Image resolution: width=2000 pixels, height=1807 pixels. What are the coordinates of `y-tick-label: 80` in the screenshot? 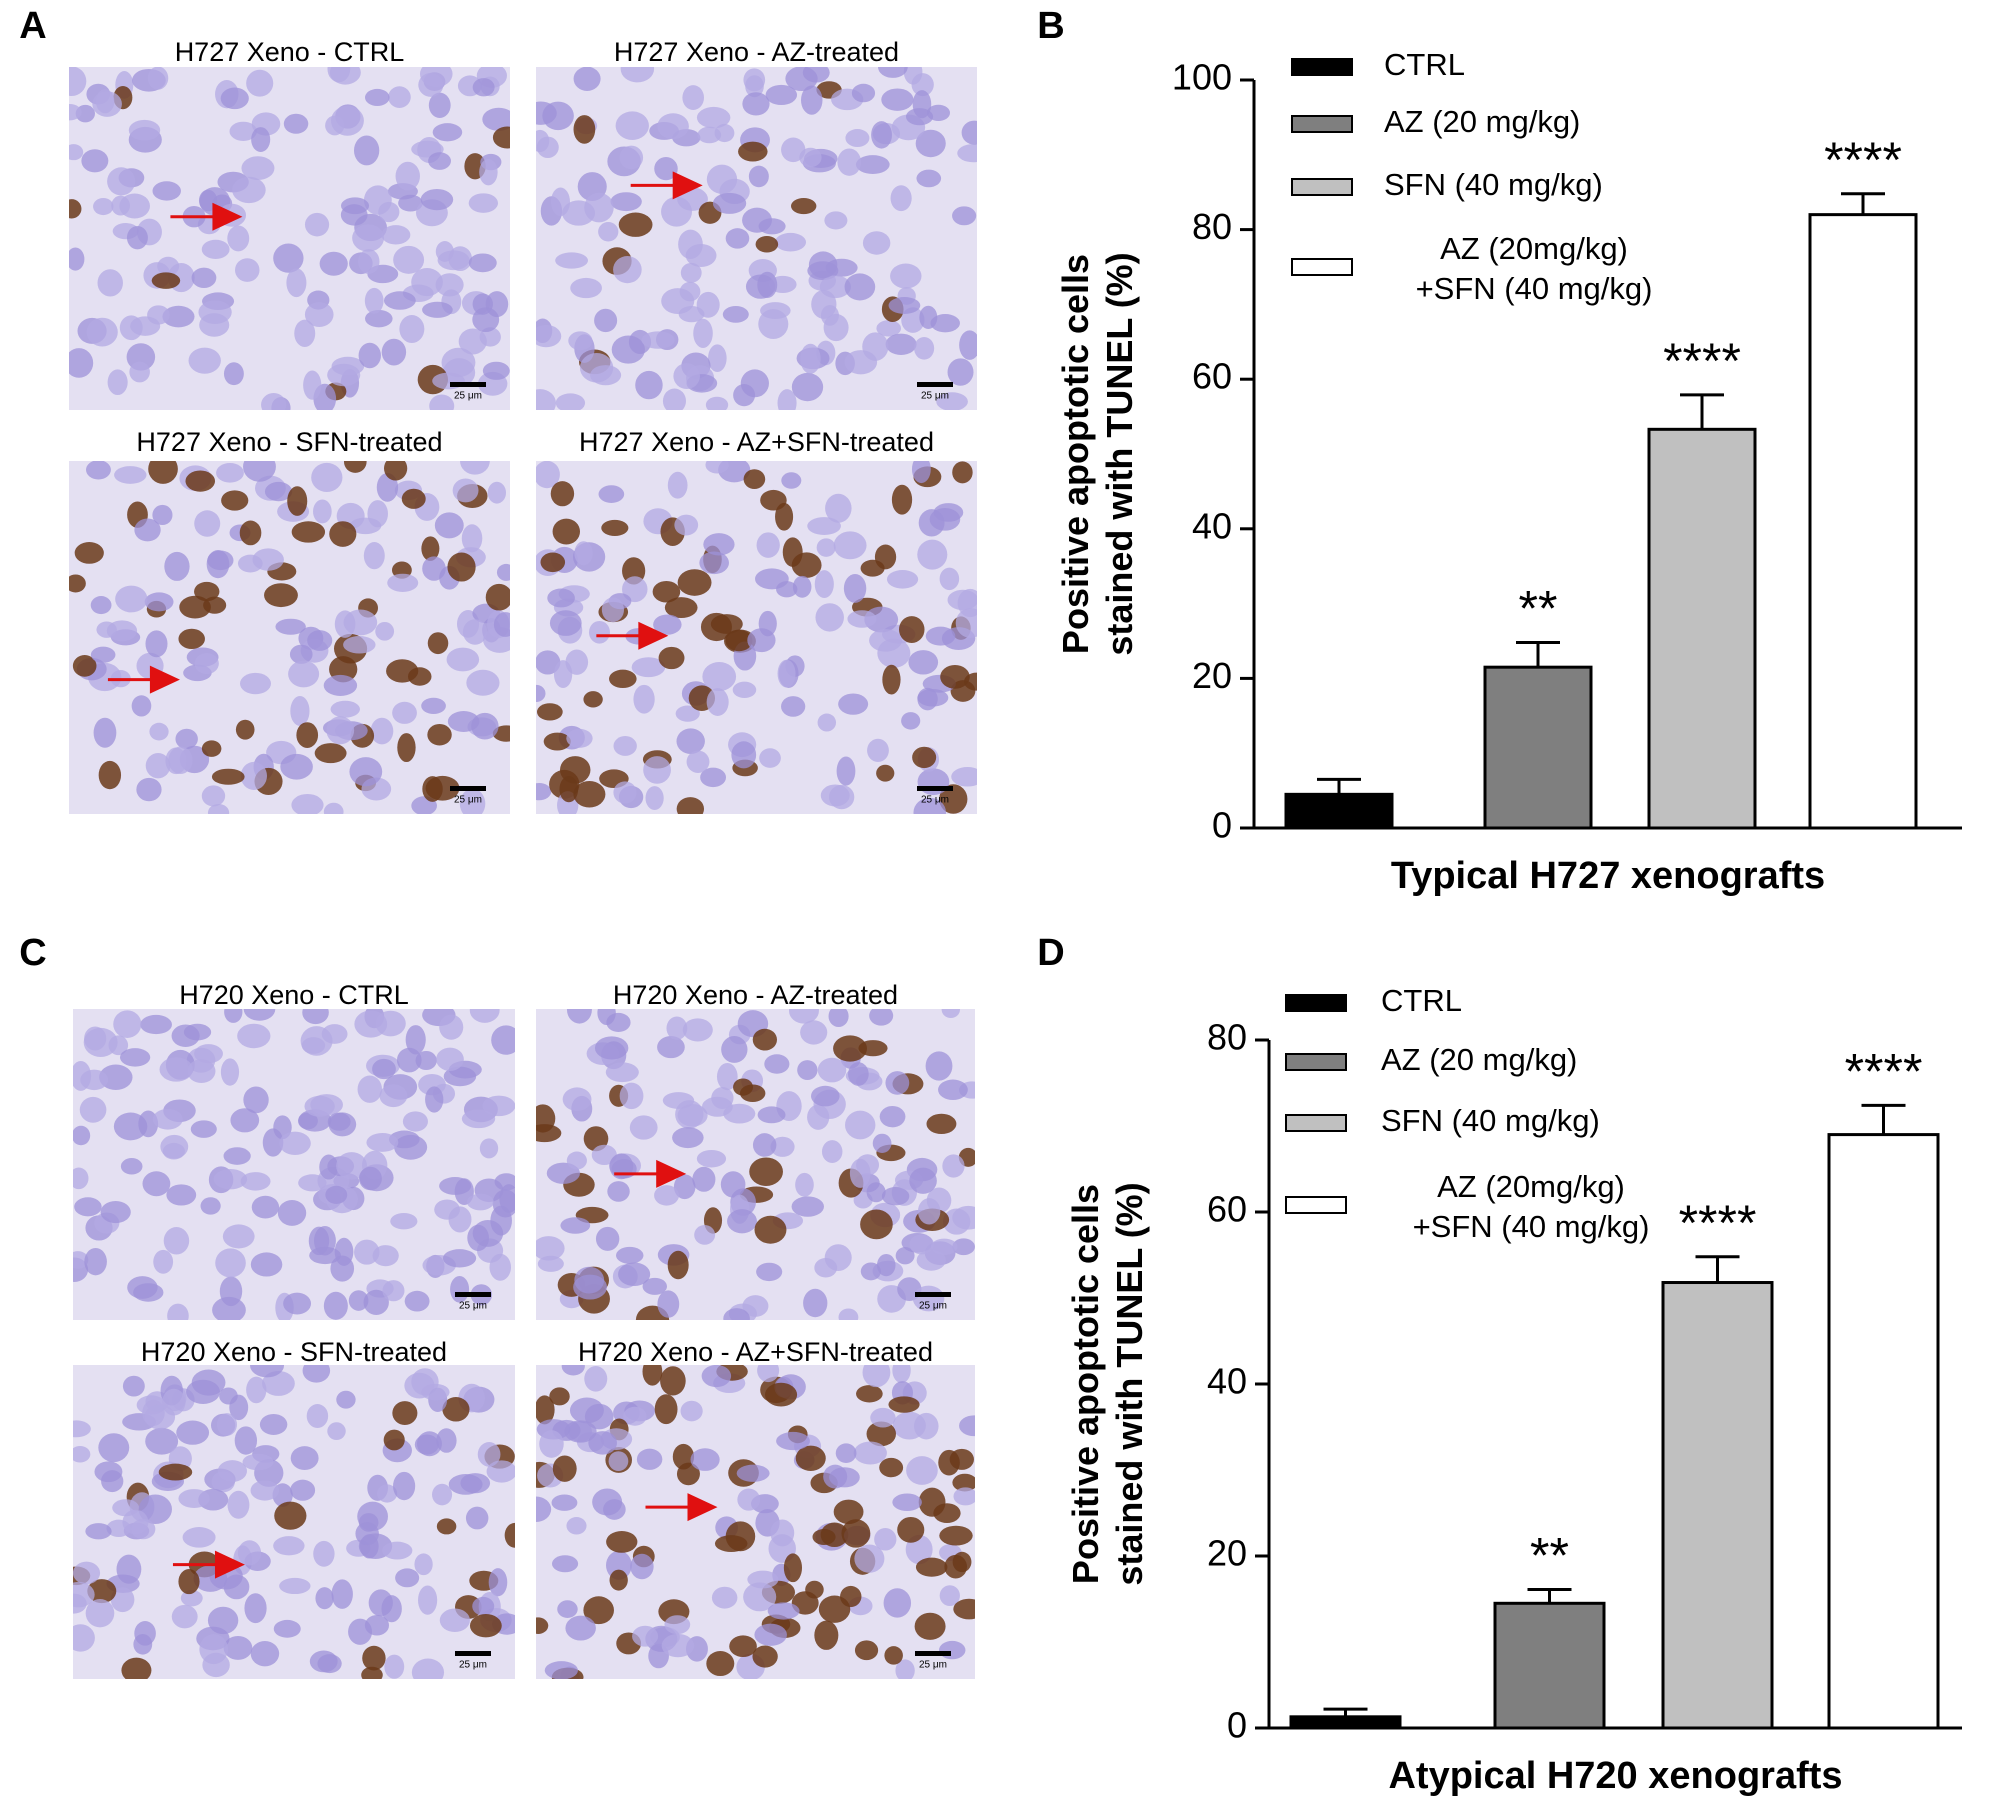 It's located at (1212, 226).